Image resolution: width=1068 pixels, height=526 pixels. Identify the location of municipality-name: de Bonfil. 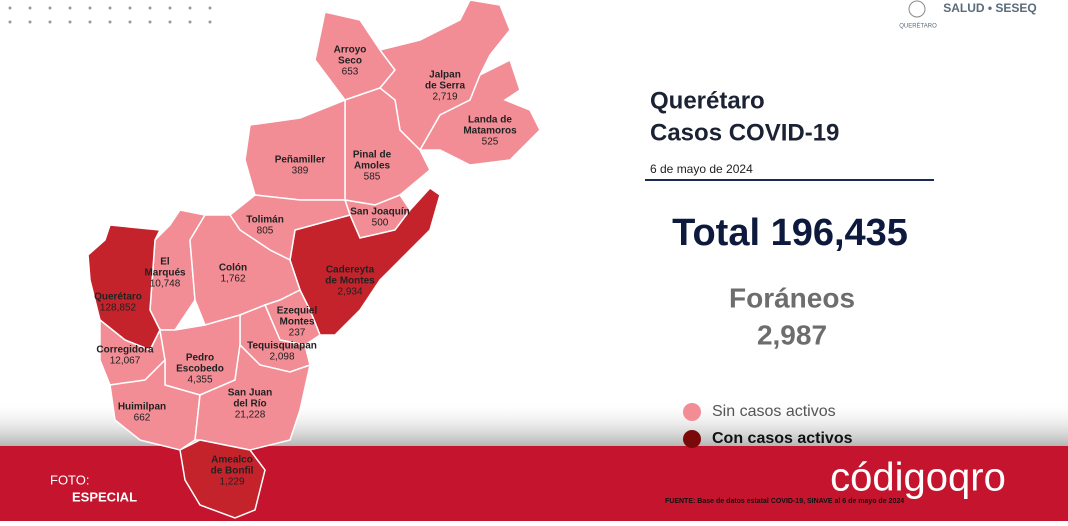
(232, 471).